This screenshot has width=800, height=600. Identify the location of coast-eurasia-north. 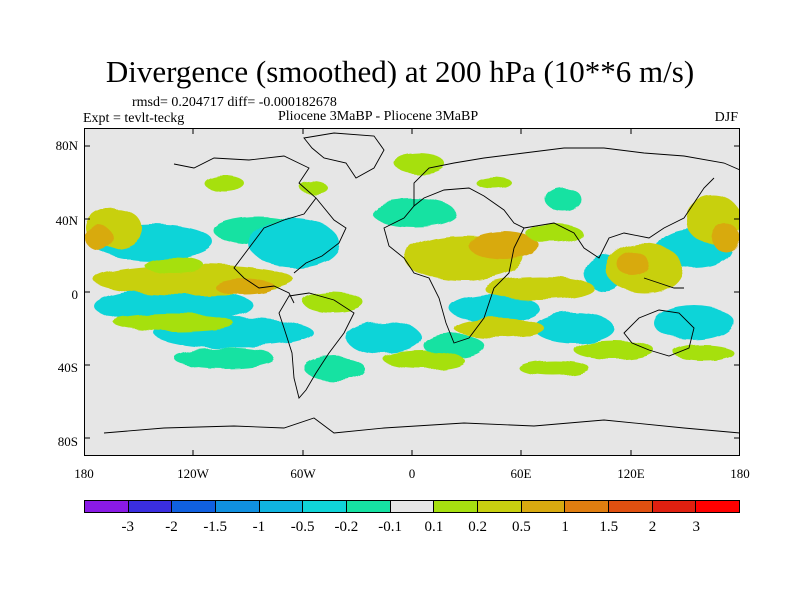
(576, 176).